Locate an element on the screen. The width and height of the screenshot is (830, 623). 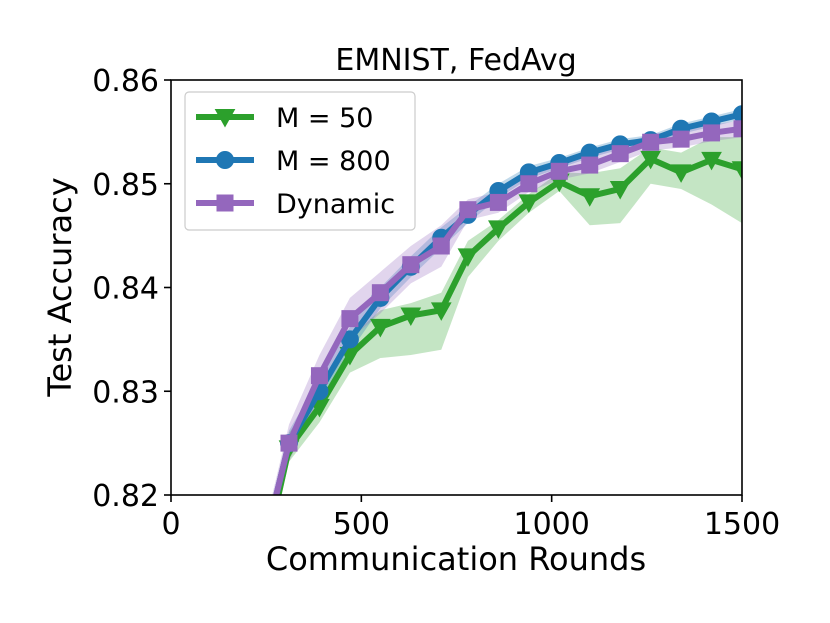
y-axis-ticks: 0.82 0.83 0.84 0.85 0.86 is located at coordinates (131, 289).